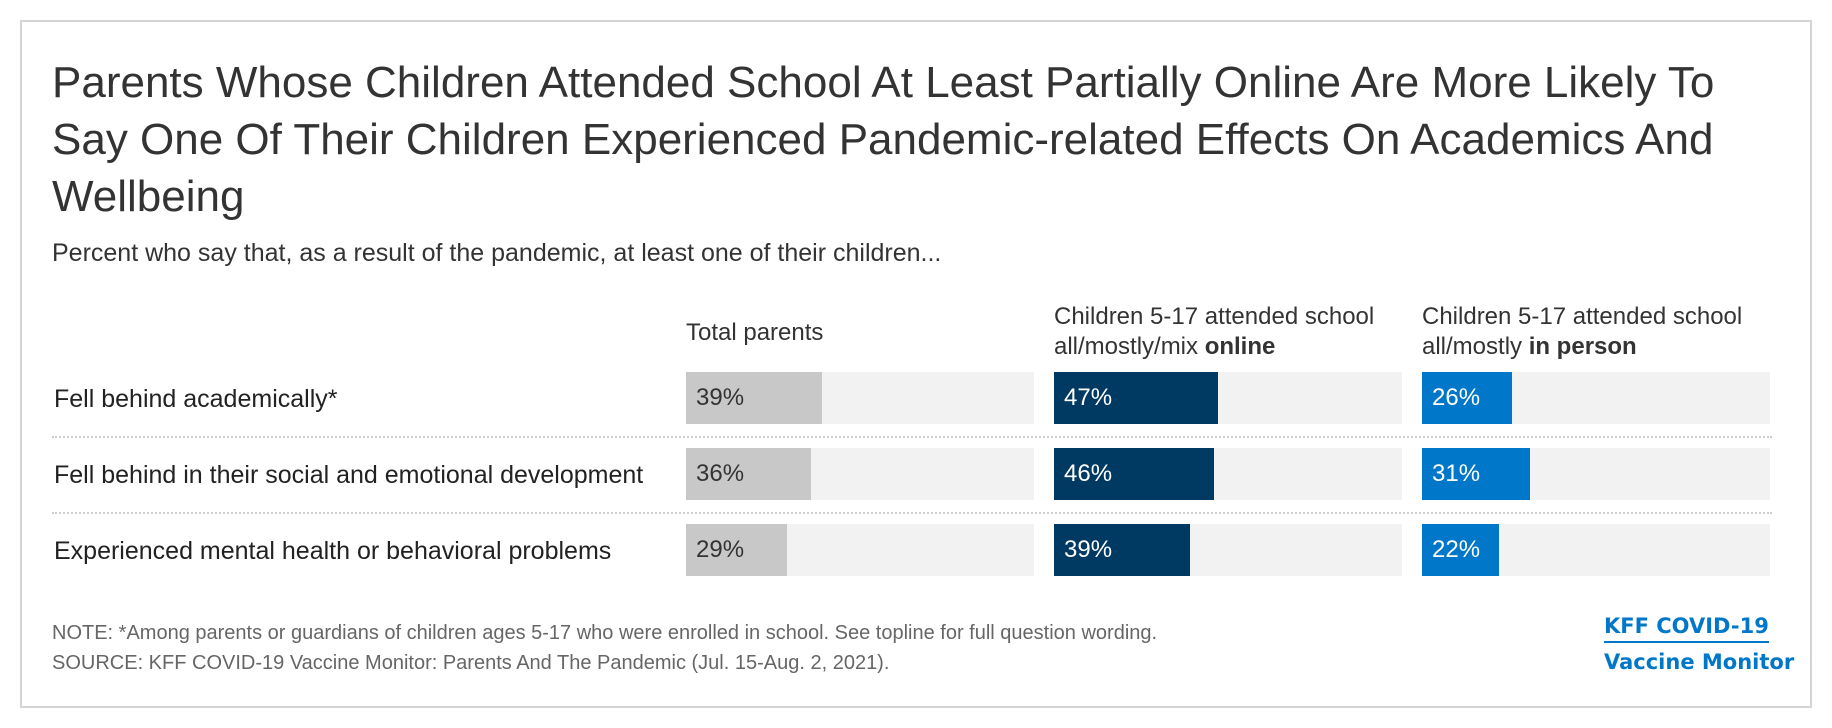 The image size is (1832, 728). What do you see at coordinates (1582, 331) in the screenshot?
I see `column-header-text: Children 5-17 attended school all/mostly` at bounding box center [1582, 331].